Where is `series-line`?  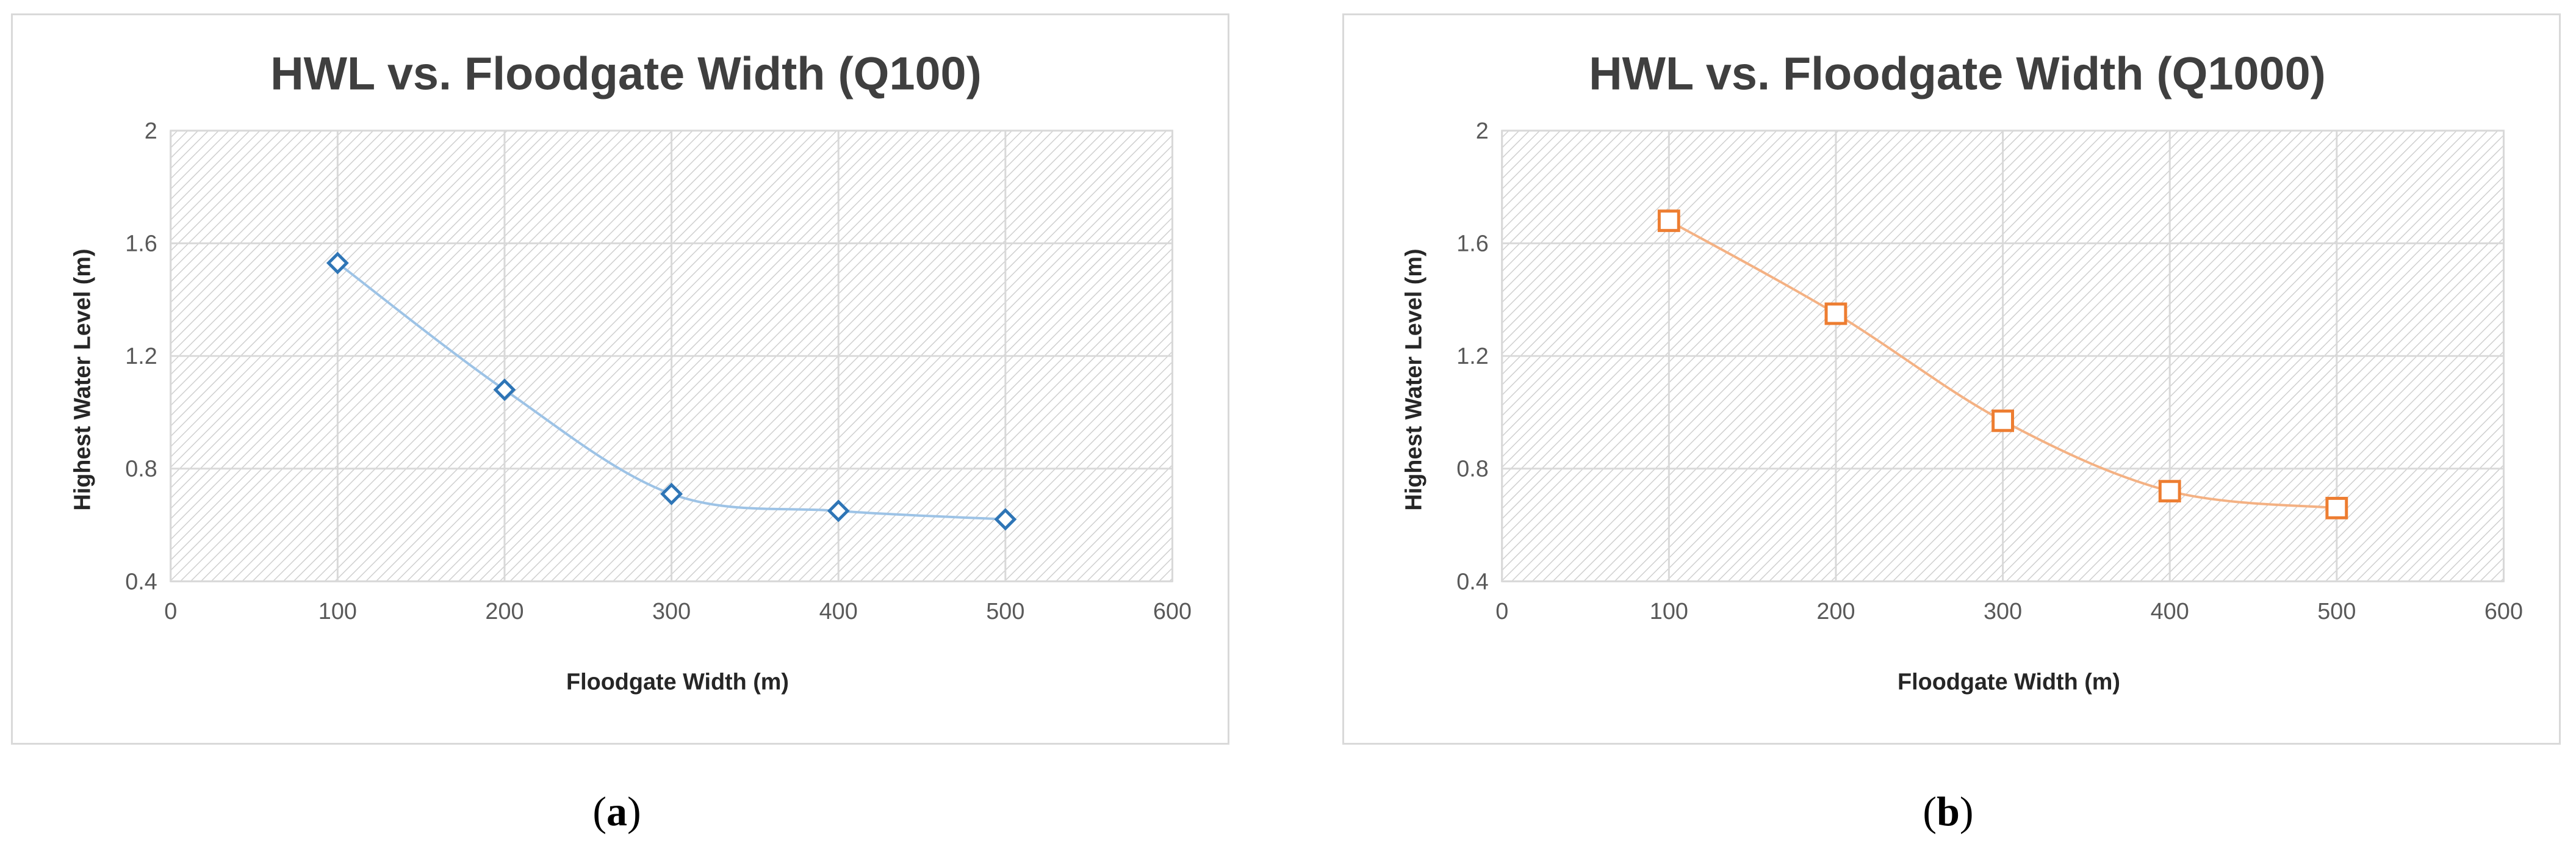 series-line is located at coordinates (671, 391).